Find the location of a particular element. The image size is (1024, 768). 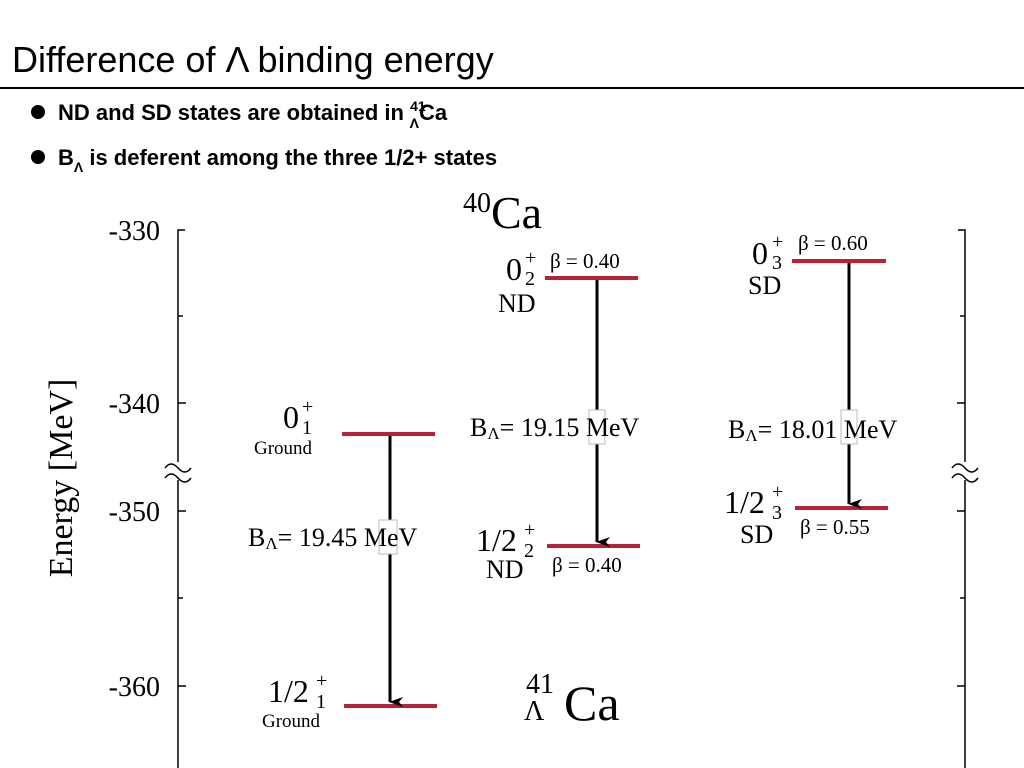

beta-label: β = 0.60 is located at coordinates (833, 243).